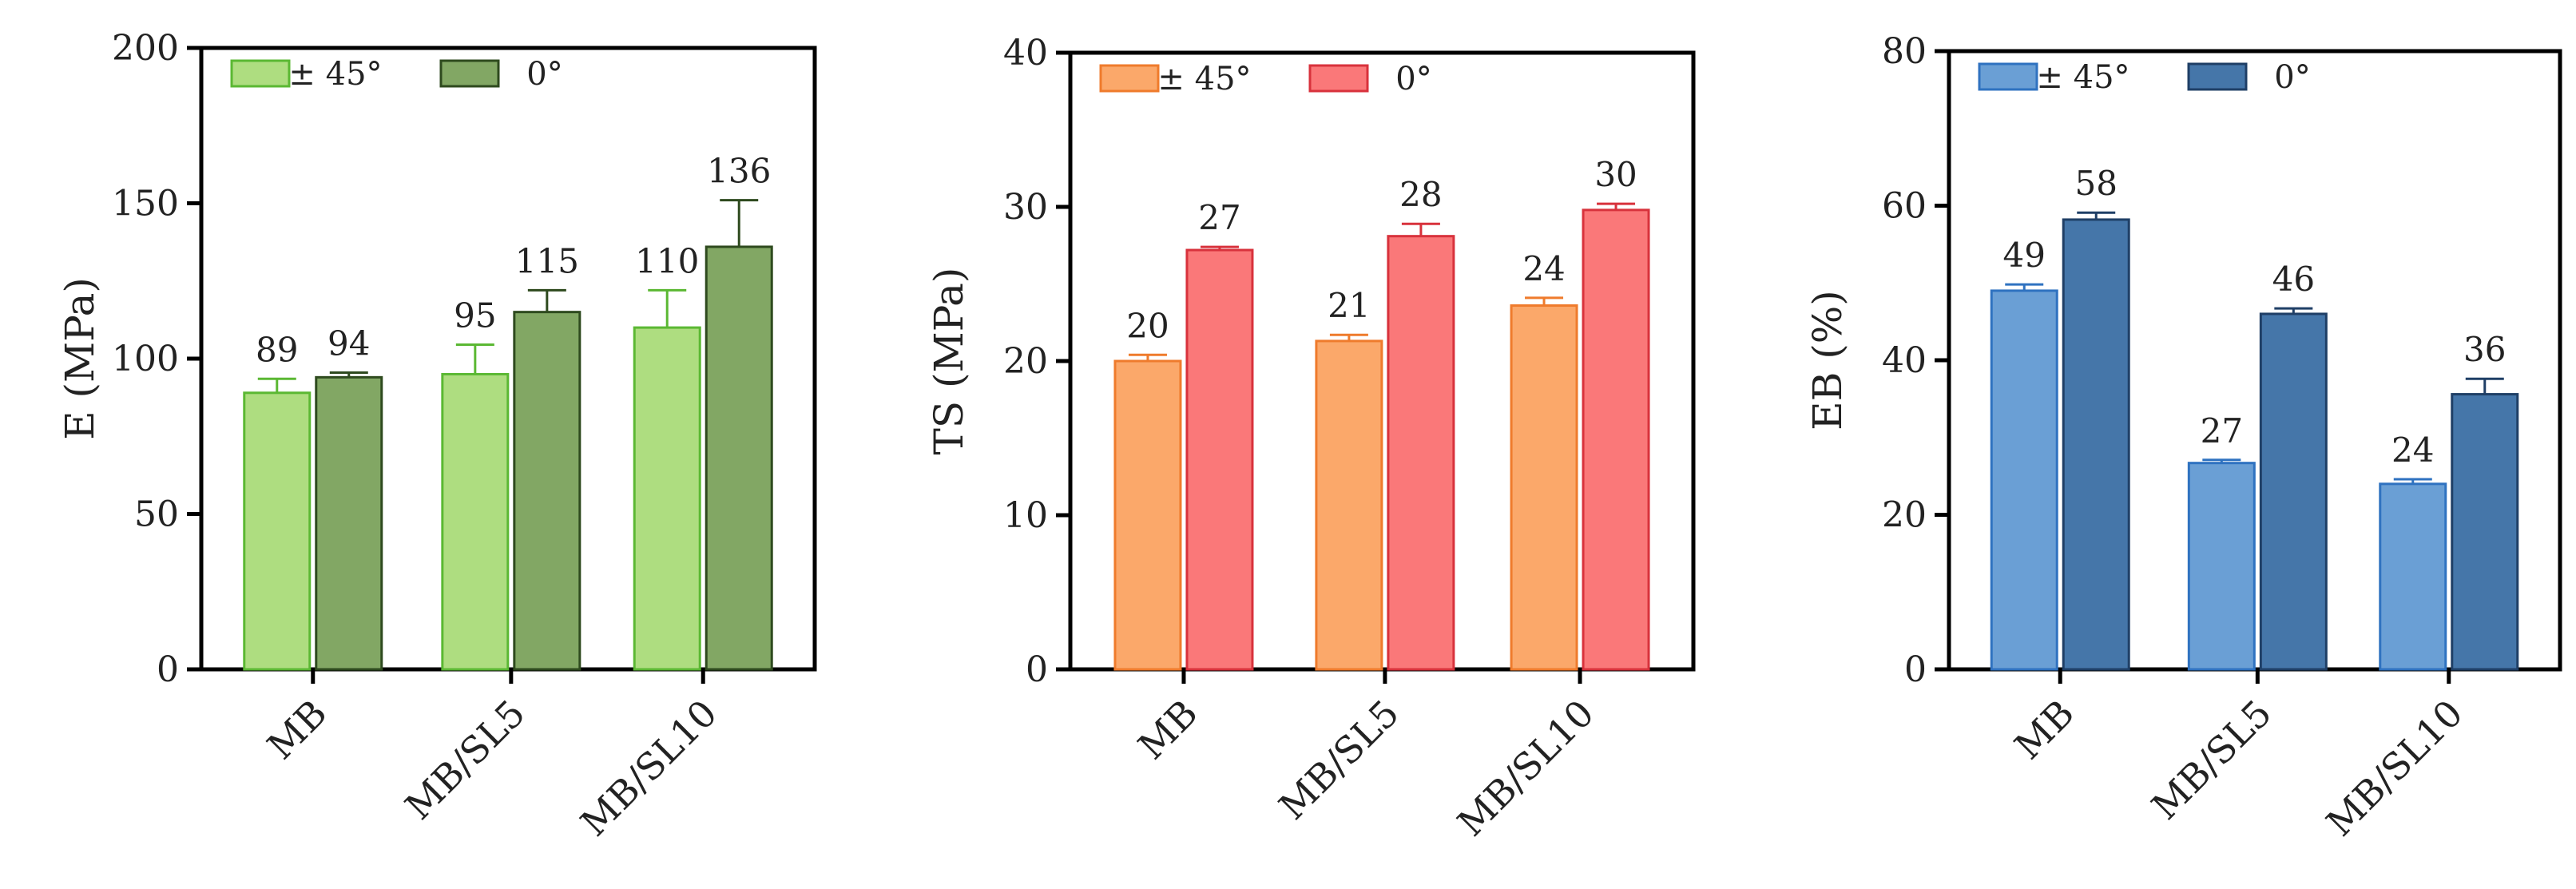  I want to click on data-label: 21, so click(1349, 305).